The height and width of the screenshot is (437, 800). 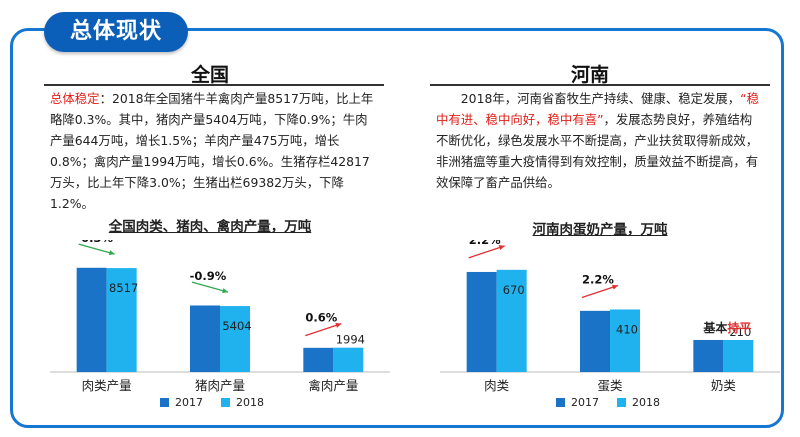 I want to click on category-label: 猪肉产量, so click(x=220, y=385).